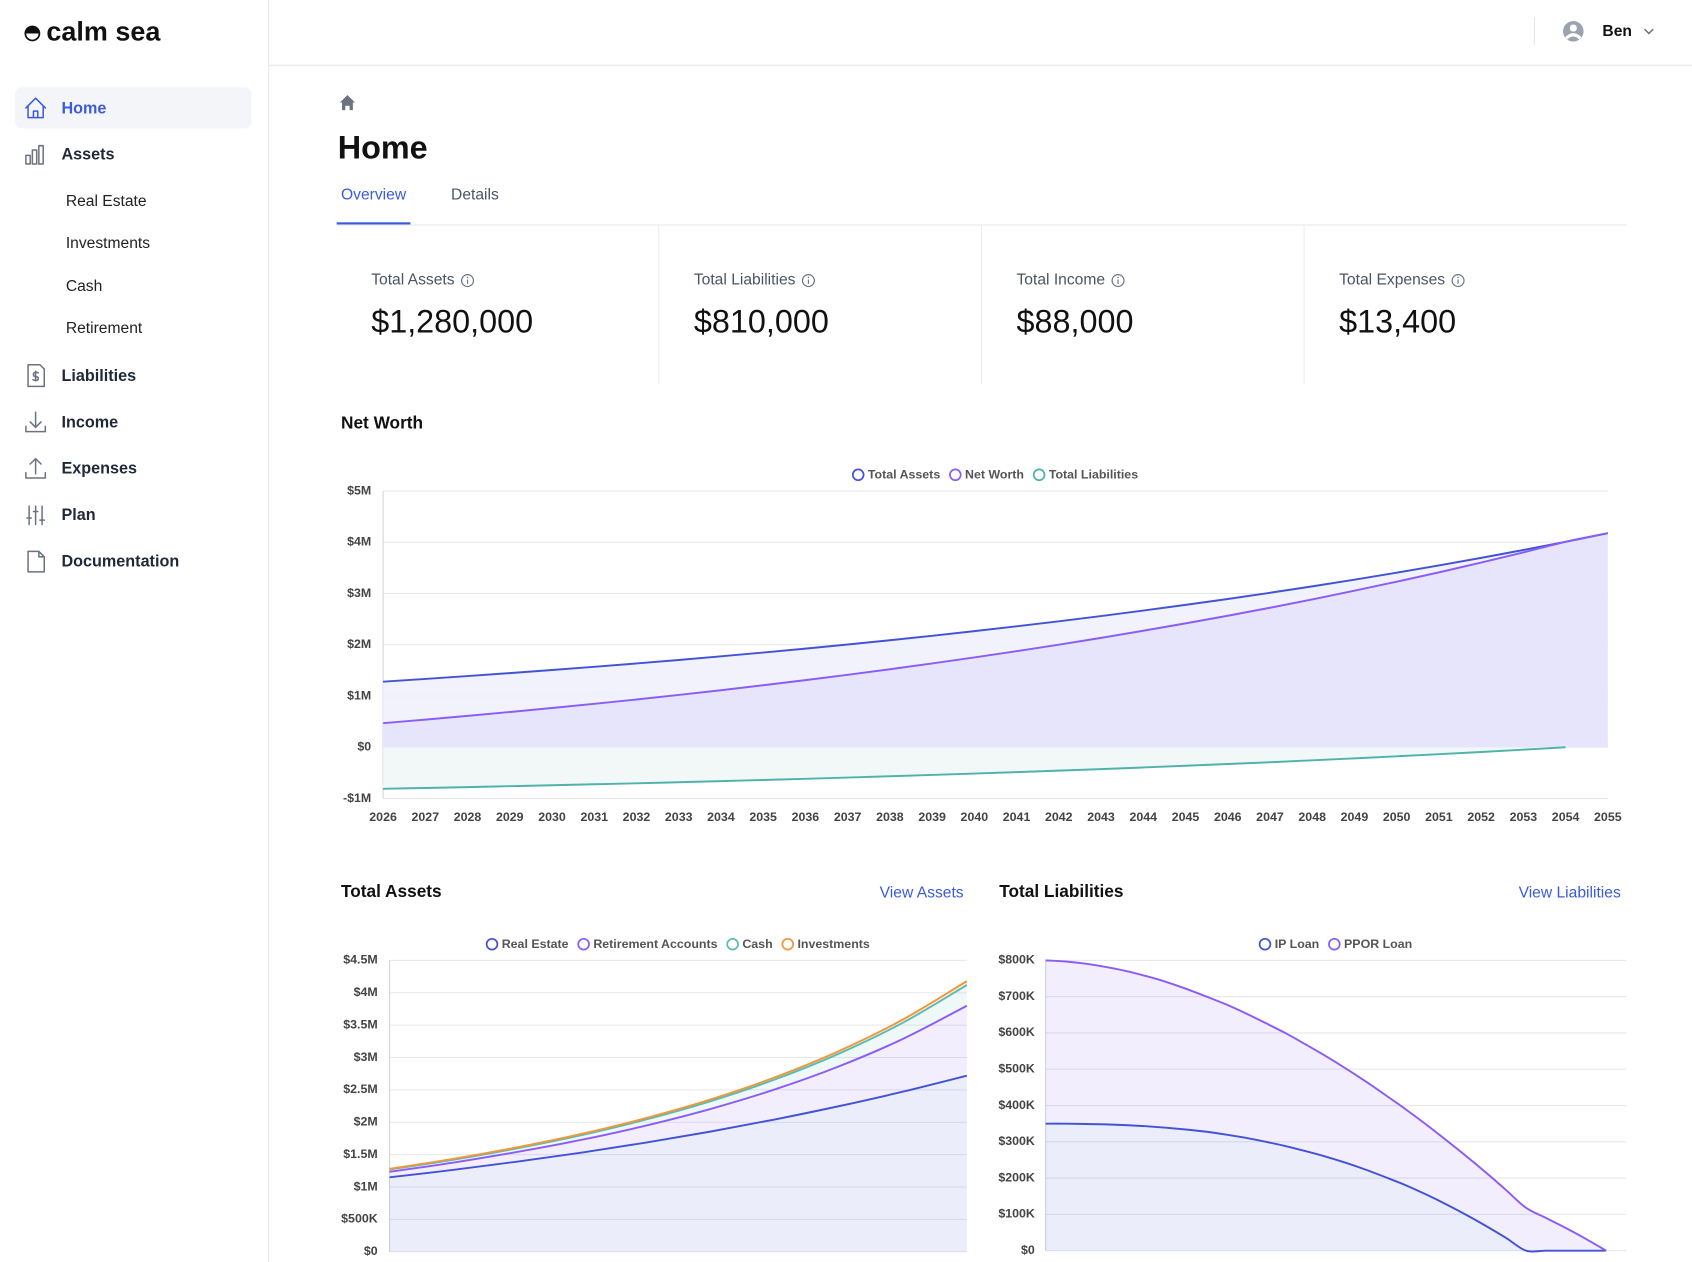 The height and width of the screenshot is (1262, 1692). I want to click on chart-title: Total Liabilities, so click(1061, 891).